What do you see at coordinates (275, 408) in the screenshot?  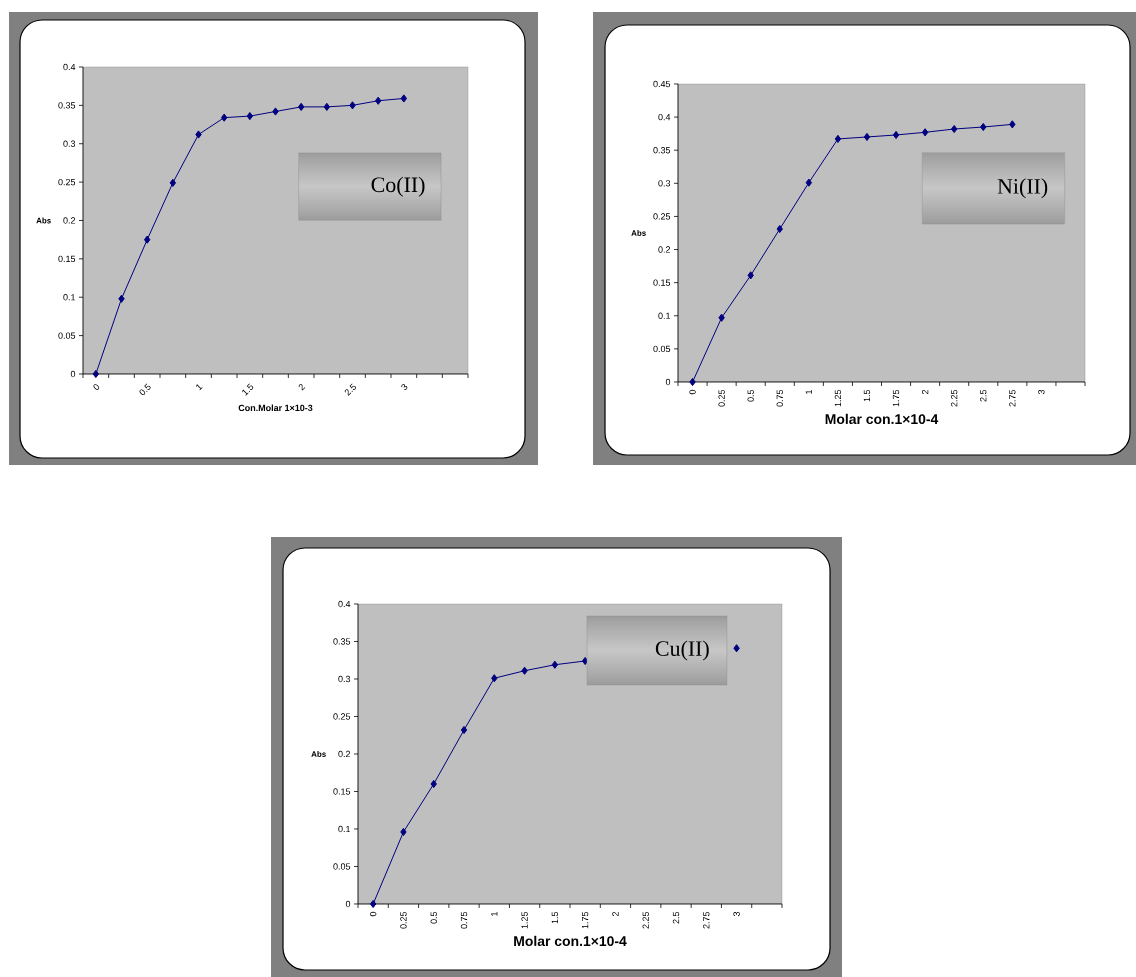 I see `x-axis-title: Con.Molar 1×10-3` at bounding box center [275, 408].